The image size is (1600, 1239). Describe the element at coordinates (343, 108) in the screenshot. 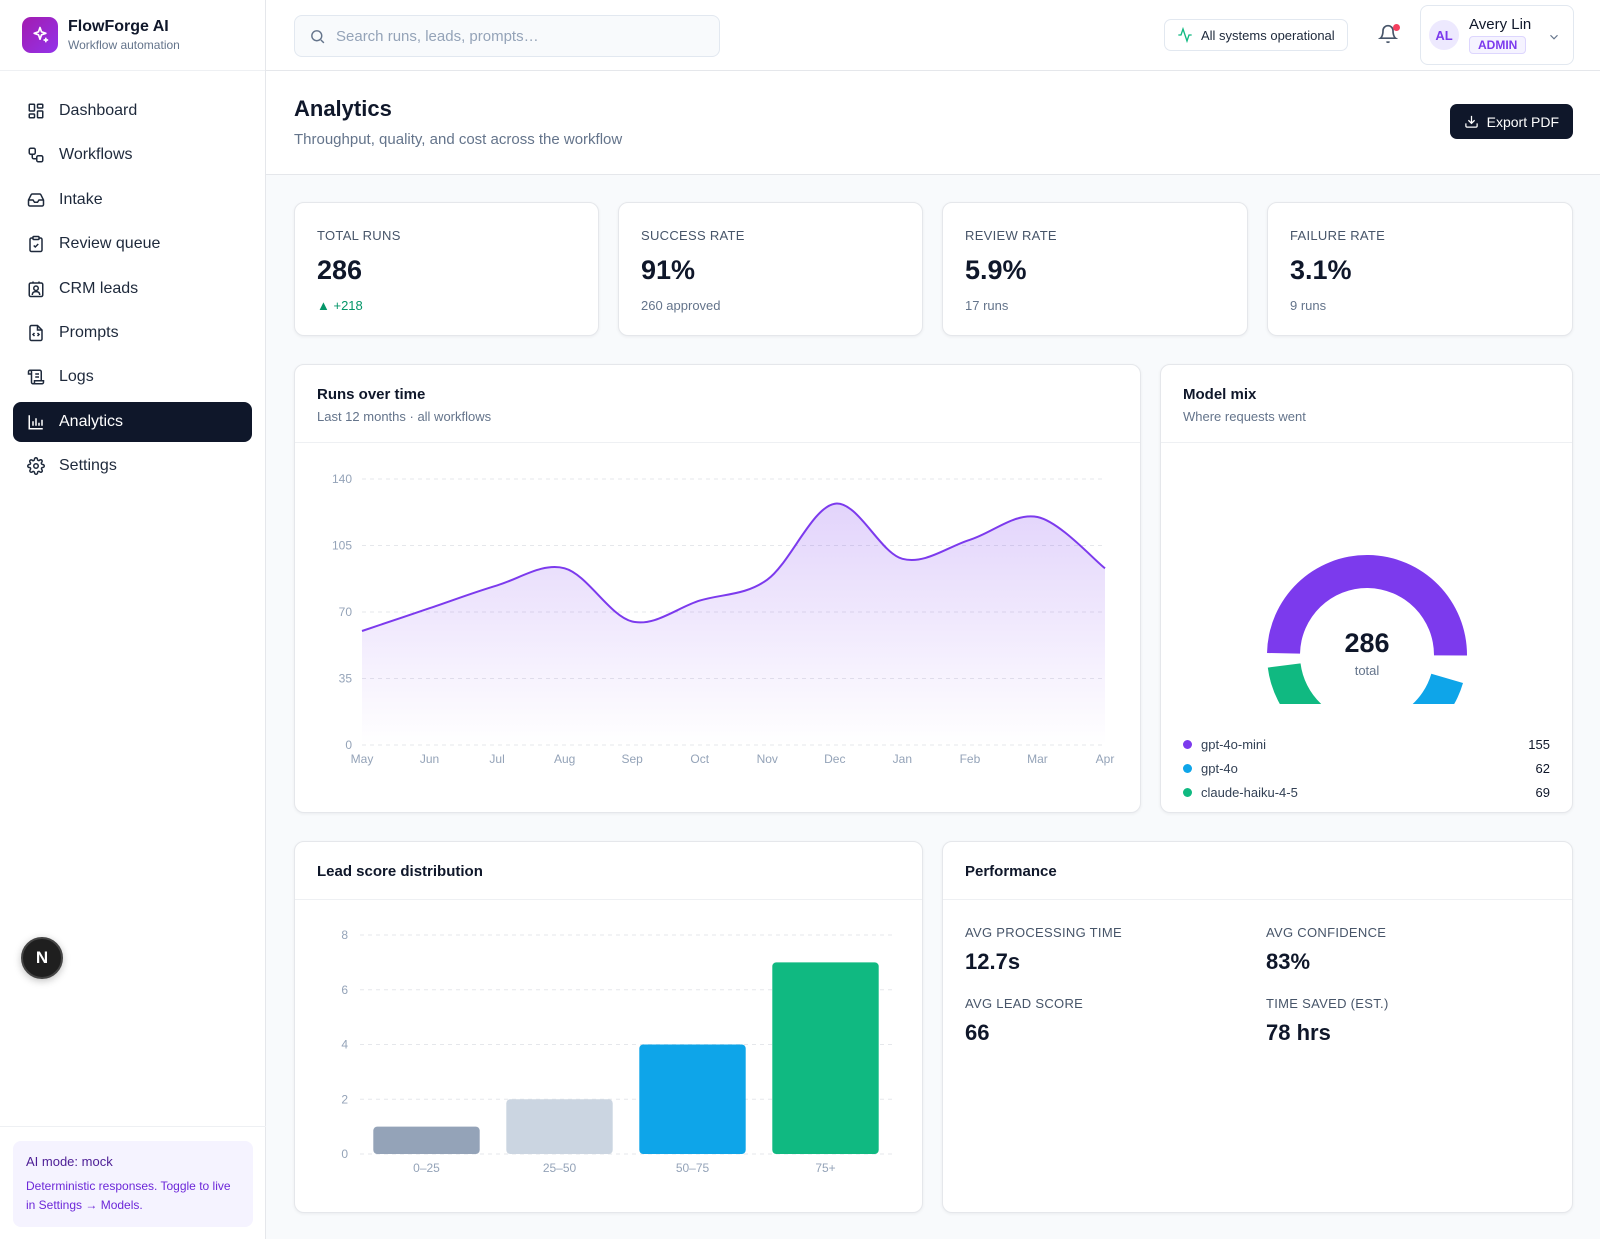

I see `page-title: Analytics` at that location.